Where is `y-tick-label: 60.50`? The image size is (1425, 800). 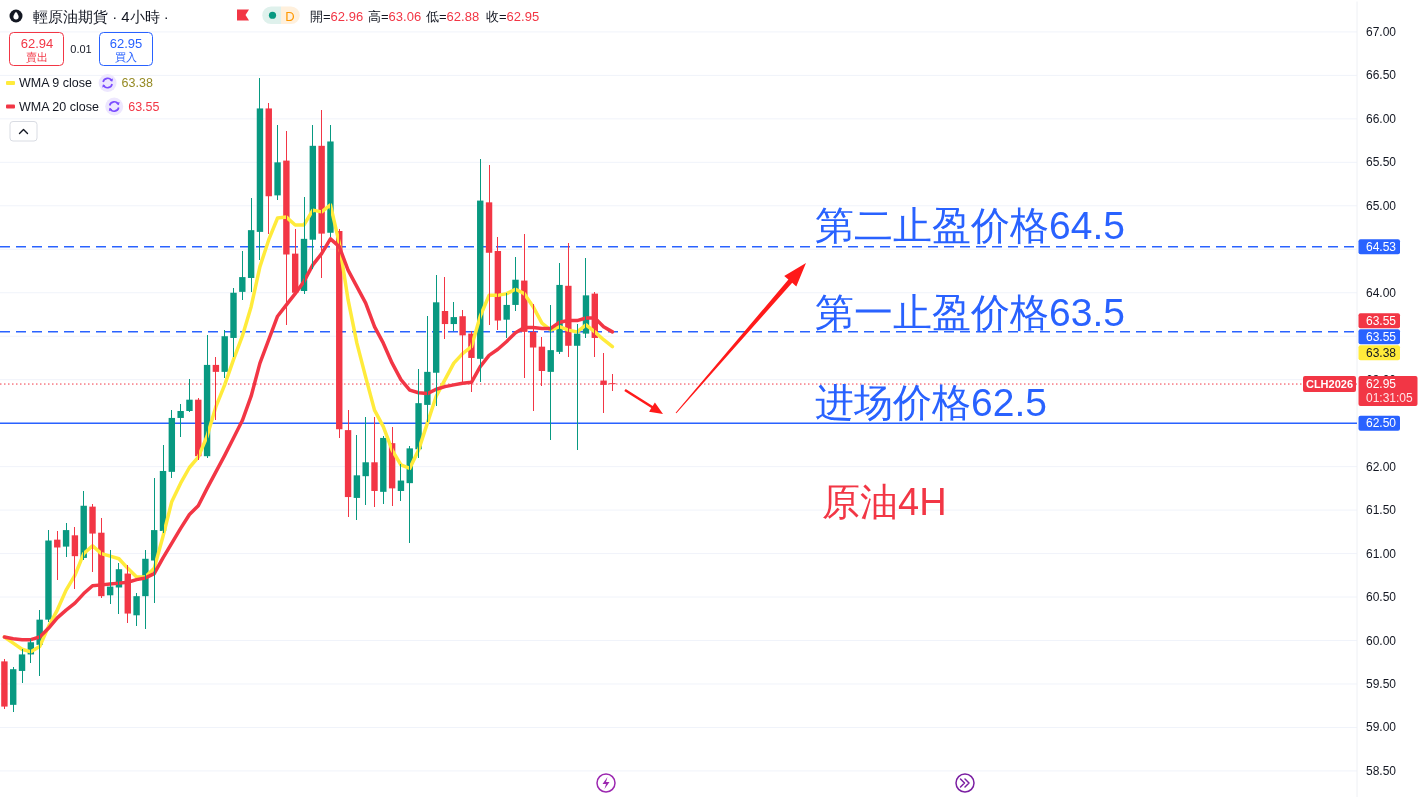 y-tick-label: 60.50 is located at coordinates (1381, 597).